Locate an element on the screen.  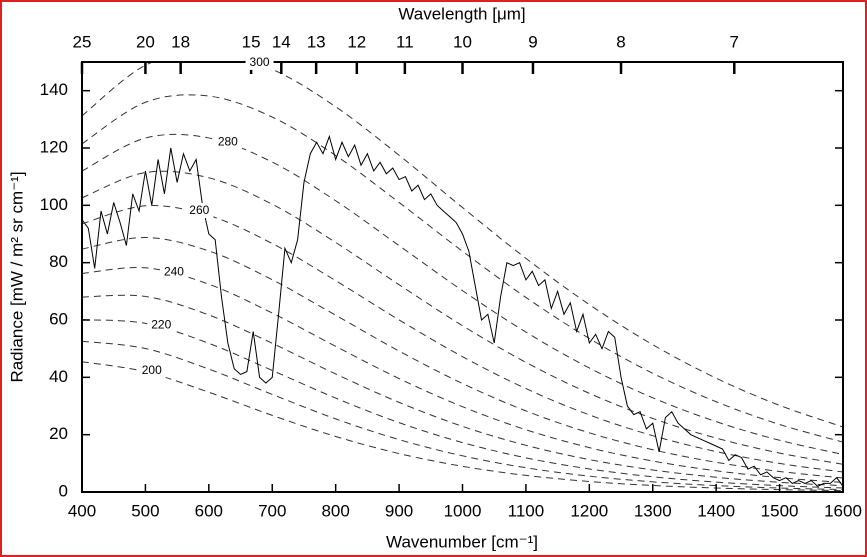
x2-tick-label: 15 is located at coordinates (251, 41).